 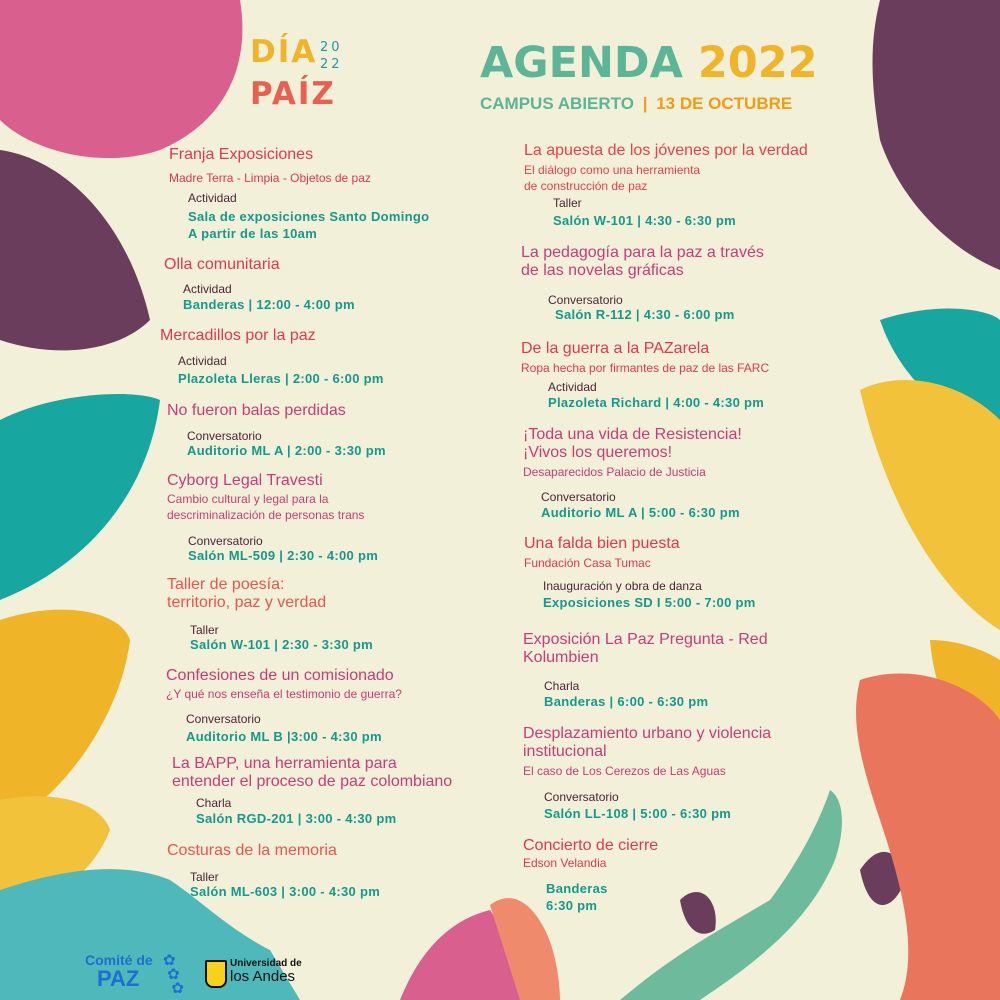 I want to click on event-location-time: Salón W-101 | 2:30 - 3:30 pm, so click(x=281, y=644).